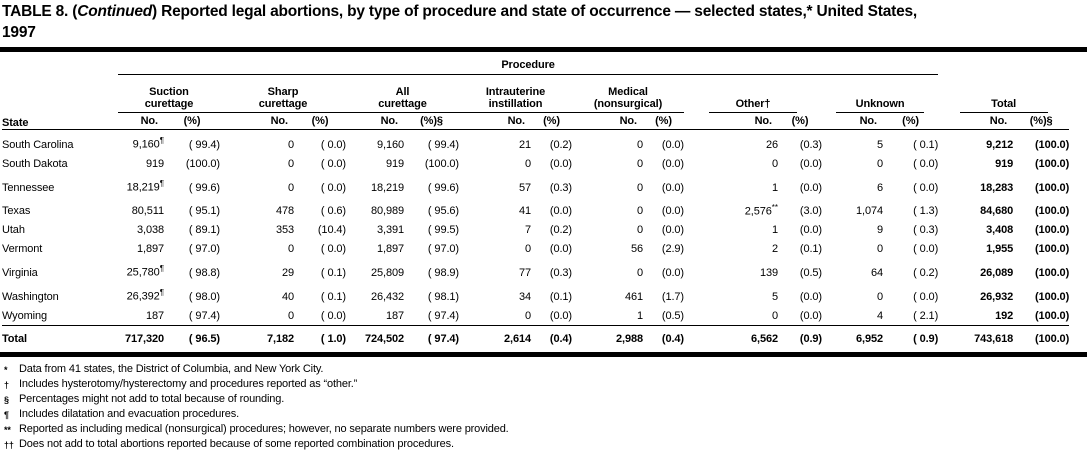 This screenshot has height=453, width=1087. What do you see at coordinates (1003, 94) in the screenshot?
I see `column-group-total: Total` at bounding box center [1003, 94].